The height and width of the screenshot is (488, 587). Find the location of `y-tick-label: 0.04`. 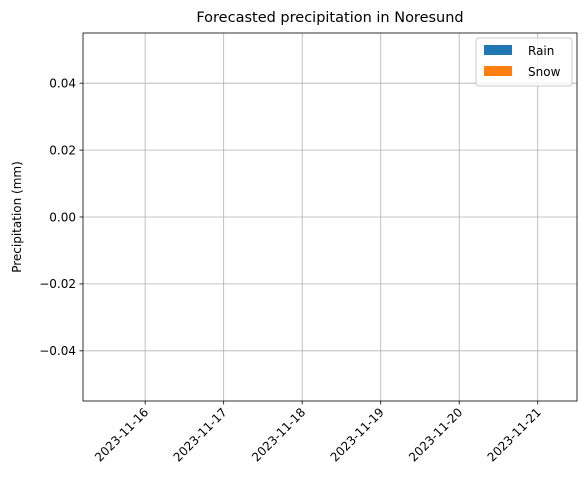

y-tick-label: 0.04 is located at coordinates (62, 83).